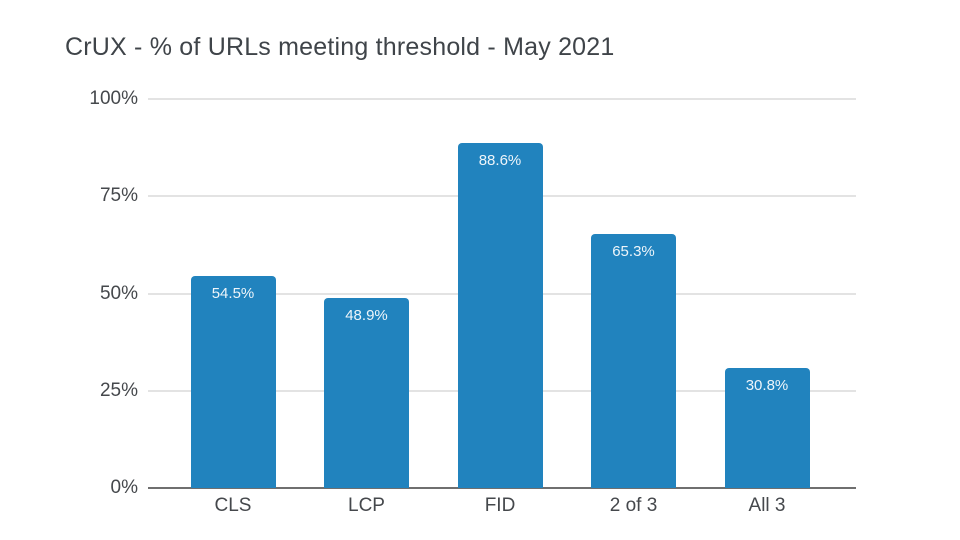 The width and height of the screenshot is (960, 540). What do you see at coordinates (767, 386) in the screenshot?
I see `bar-value-label: 30.8%` at bounding box center [767, 386].